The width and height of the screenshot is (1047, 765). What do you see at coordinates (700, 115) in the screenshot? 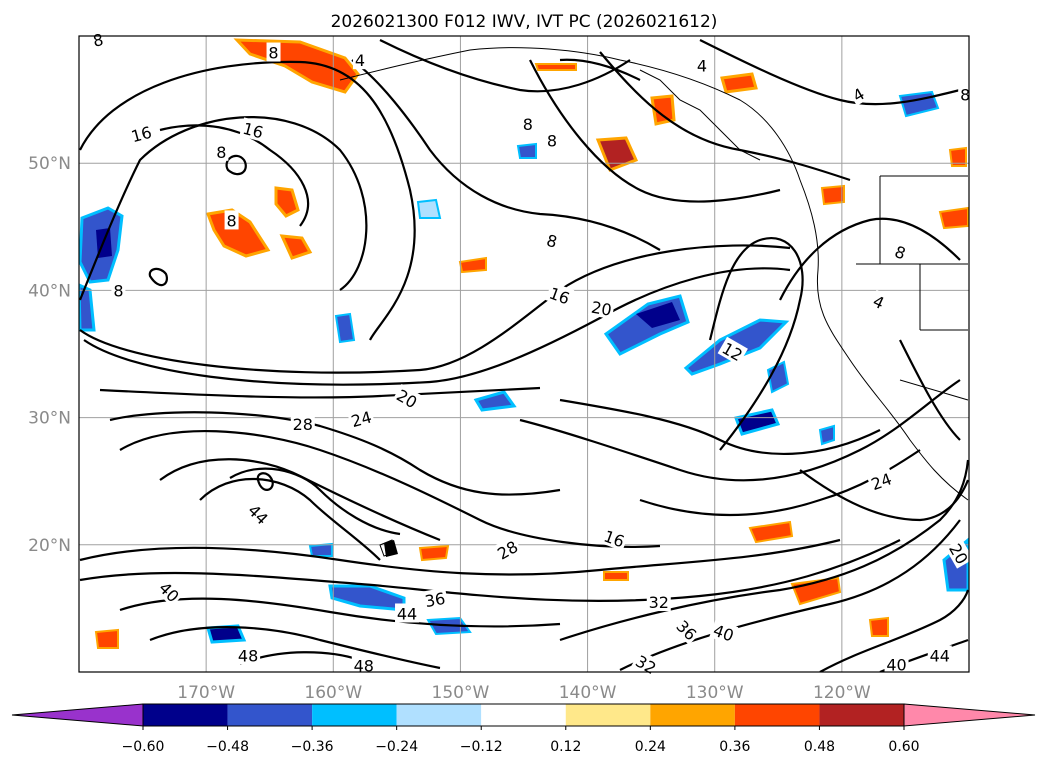
I see `coastline-islands` at bounding box center [700, 115].